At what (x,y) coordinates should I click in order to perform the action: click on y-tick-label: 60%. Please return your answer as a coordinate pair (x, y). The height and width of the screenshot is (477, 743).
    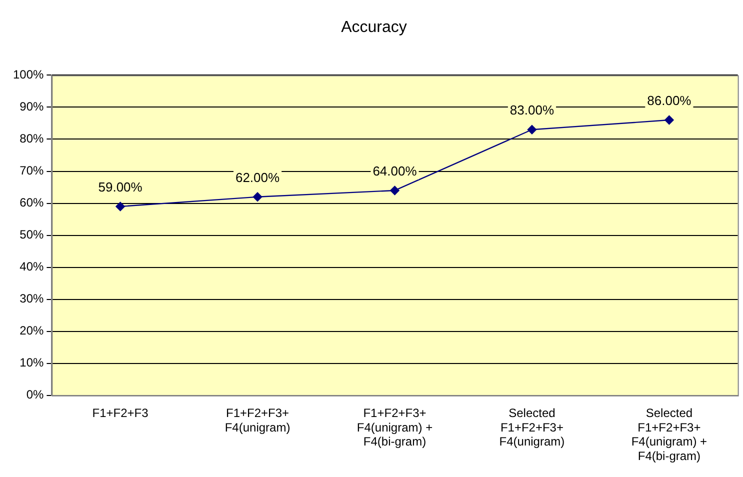
    Looking at the image, I should click on (32, 203).